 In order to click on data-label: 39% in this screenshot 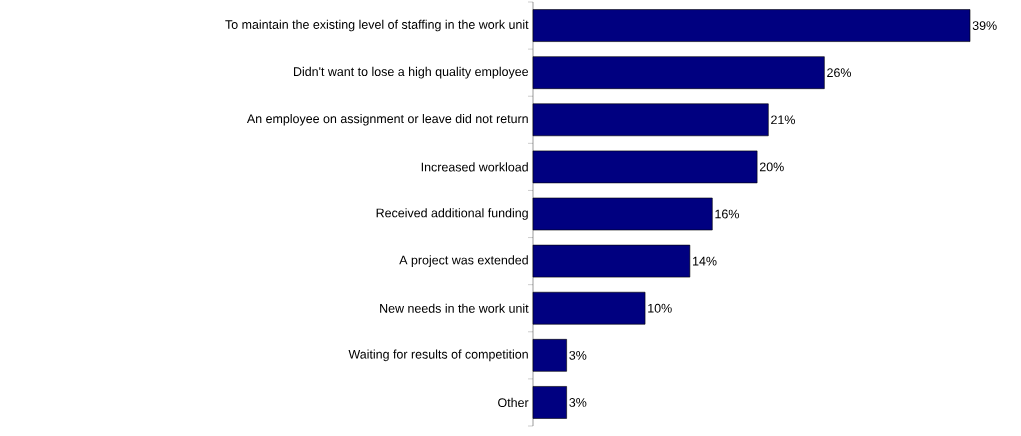, I will do `click(984, 25)`.